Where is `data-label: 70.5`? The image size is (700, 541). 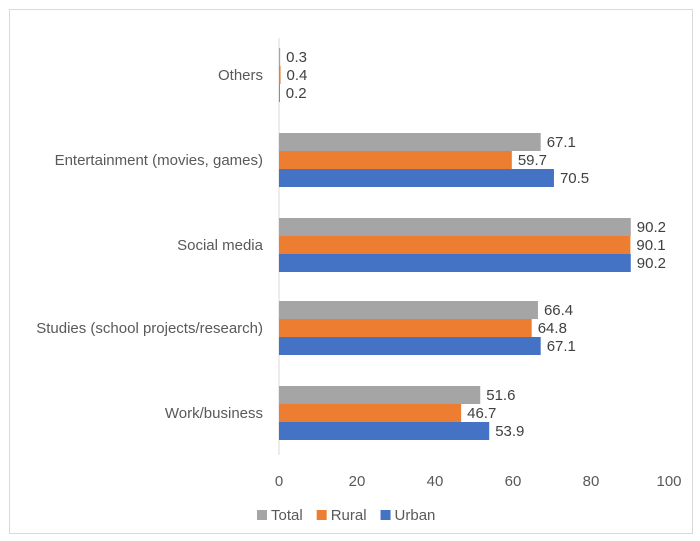 data-label: 70.5 is located at coordinates (574, 178).